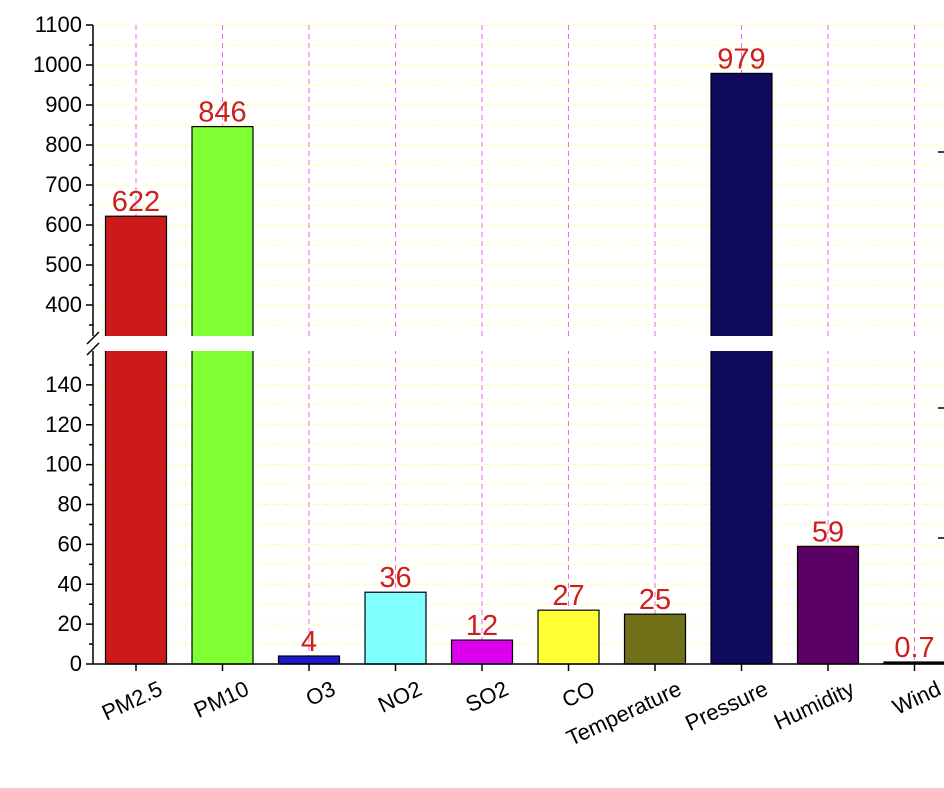  I want to click on x-tick-label: O3, so click(320, 693).